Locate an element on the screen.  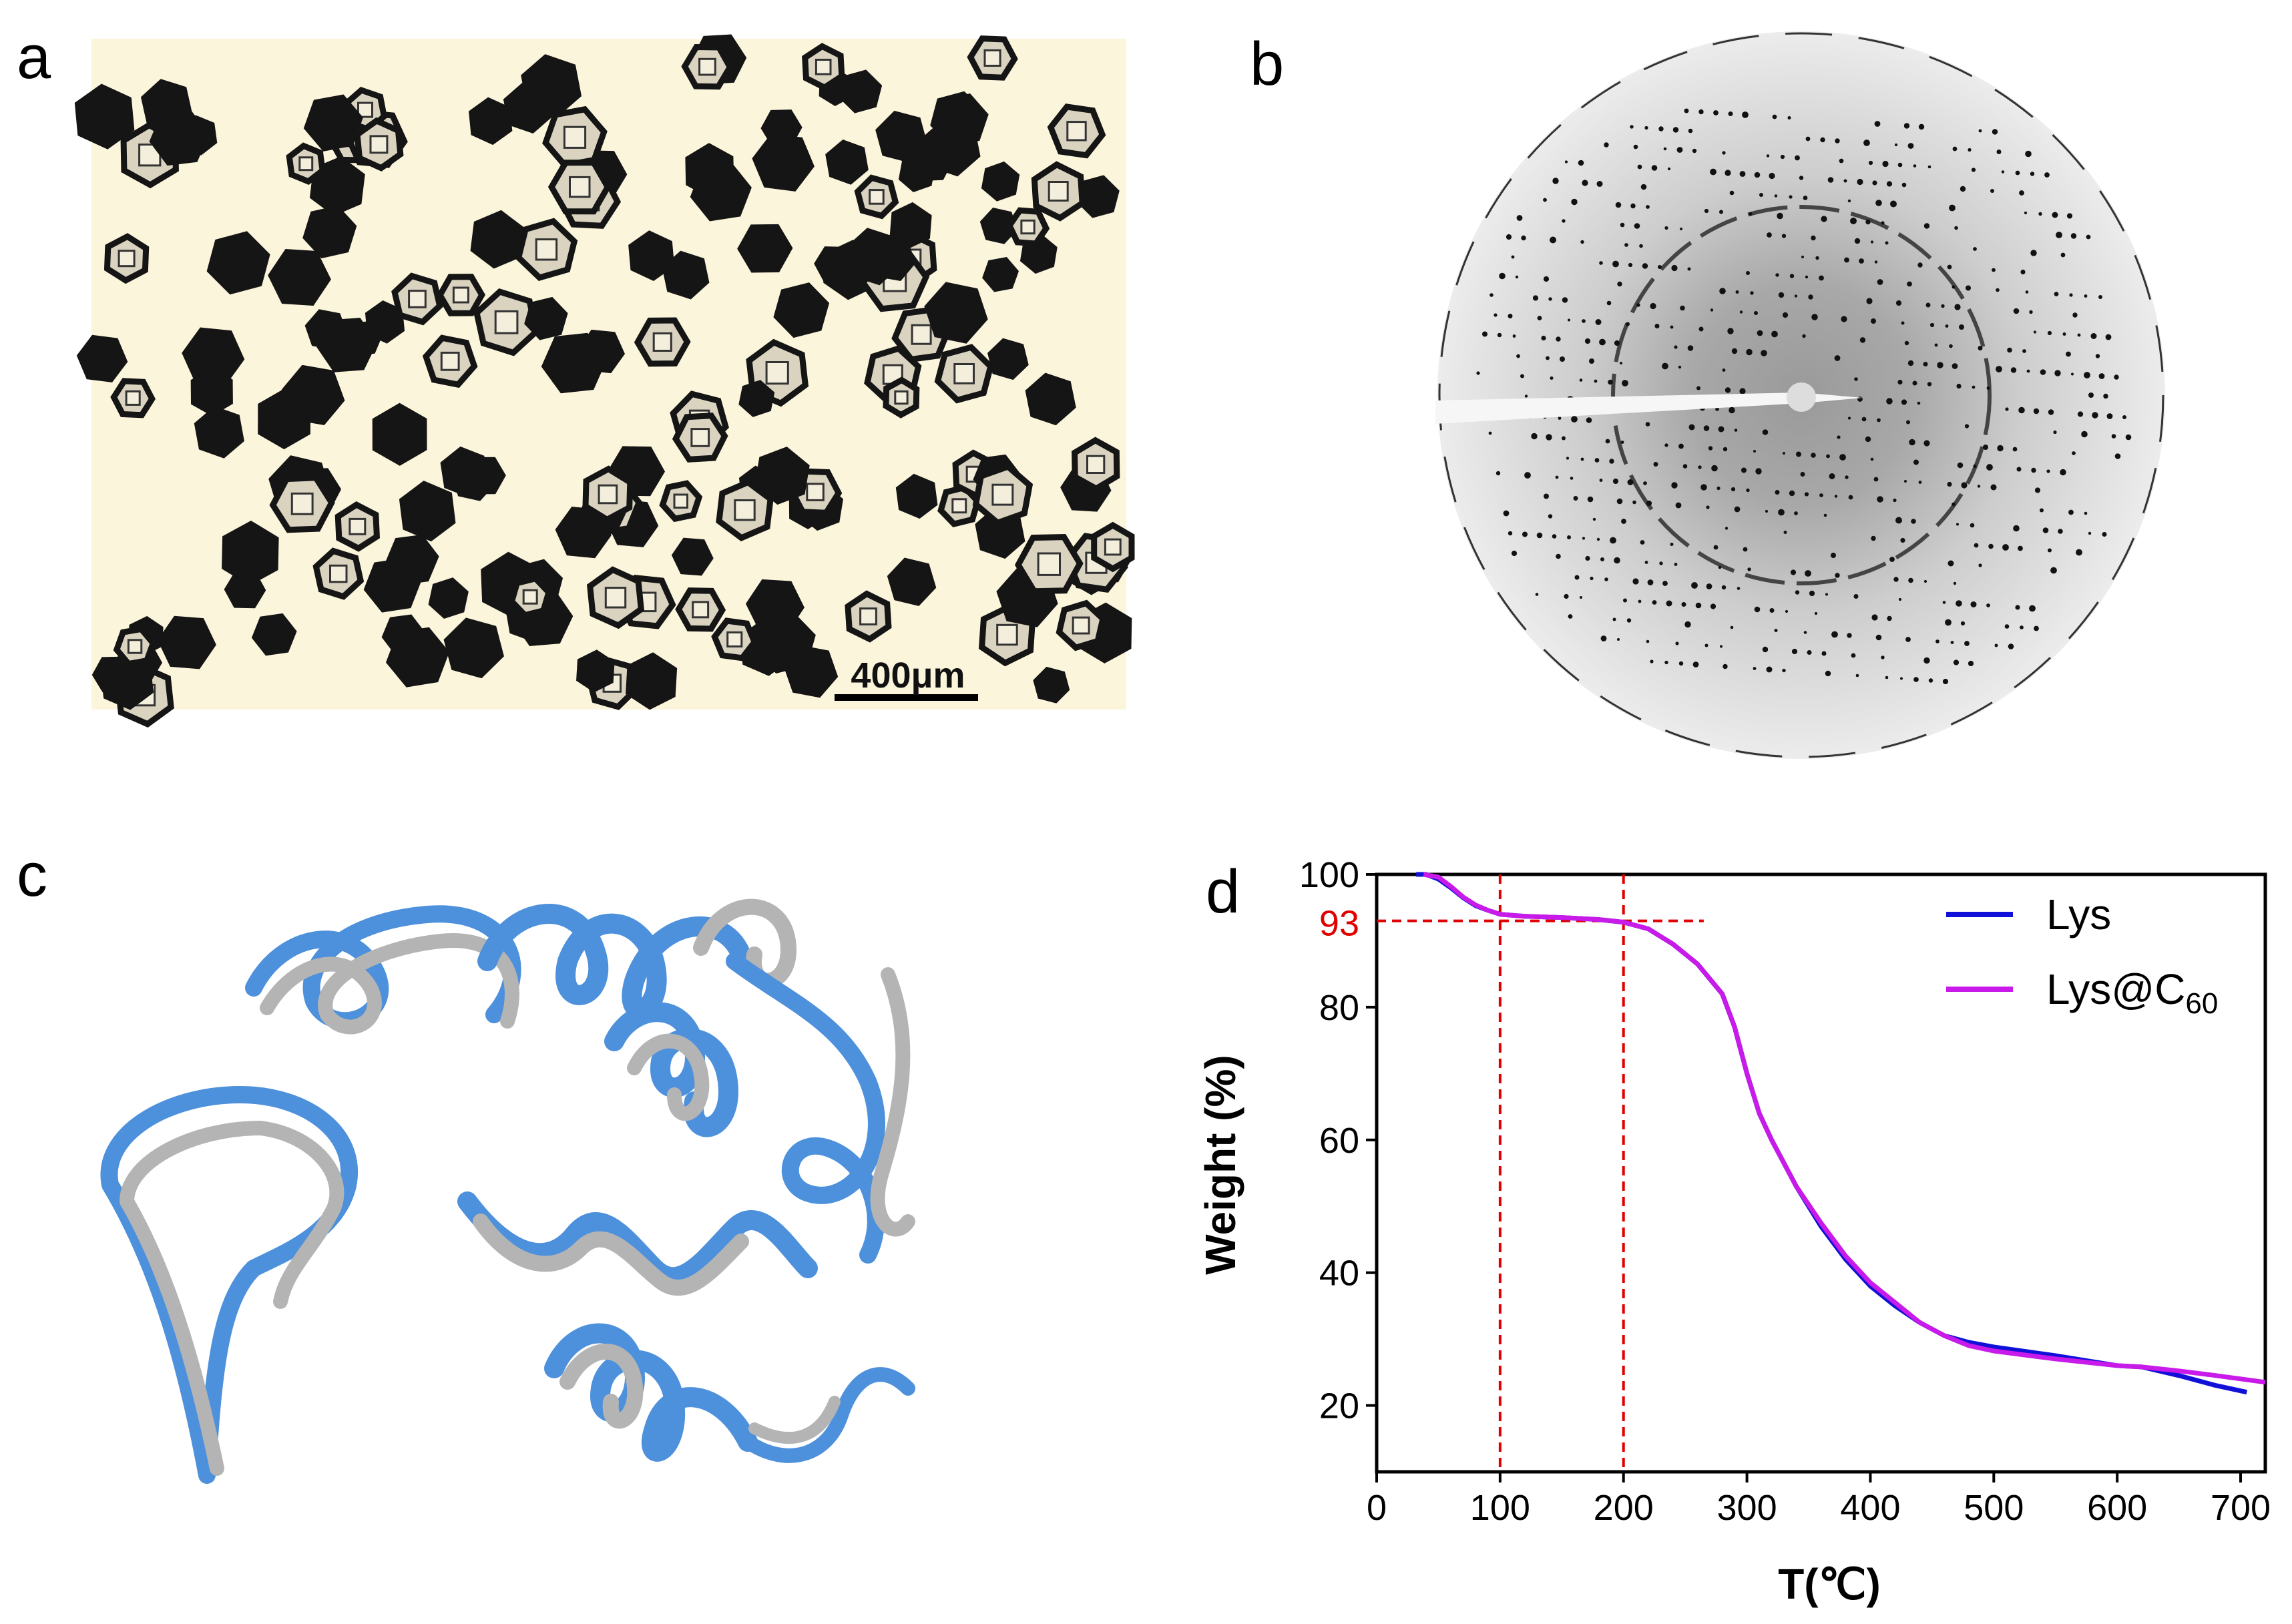
x-tick-label: 700 is located at coordinates (2241, 1508).